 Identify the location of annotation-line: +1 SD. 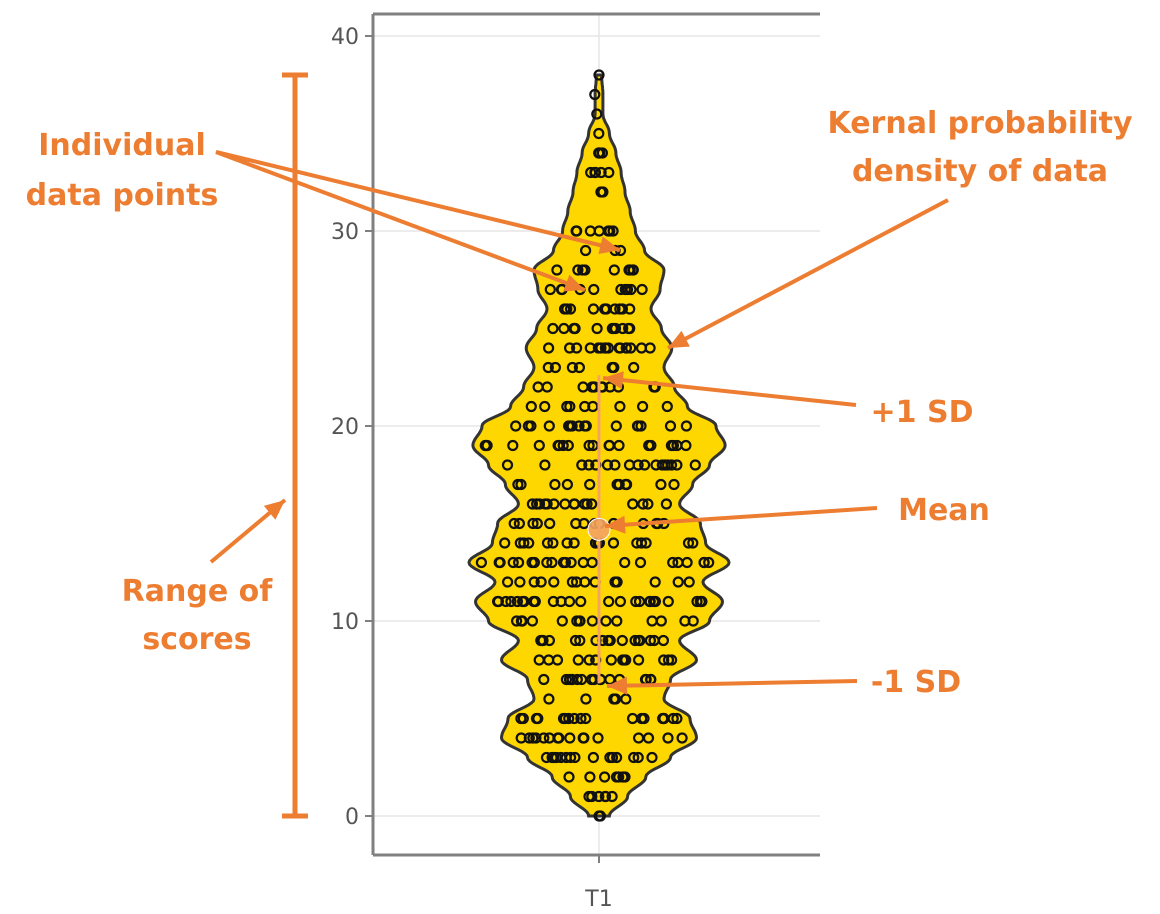
(922, 412).